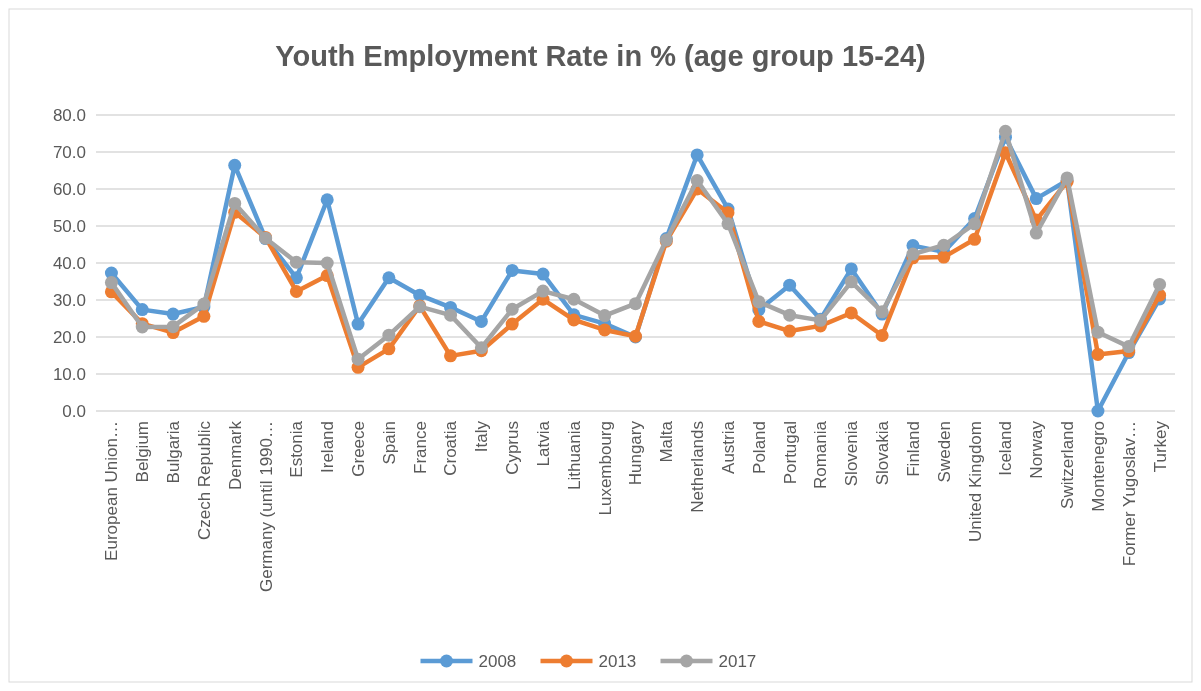 The width and height of the screenshot is (1201, 691). Describe the element at coordinates (728, 447) in the screenshot. I see `x-tick-label: Austria` at that location.